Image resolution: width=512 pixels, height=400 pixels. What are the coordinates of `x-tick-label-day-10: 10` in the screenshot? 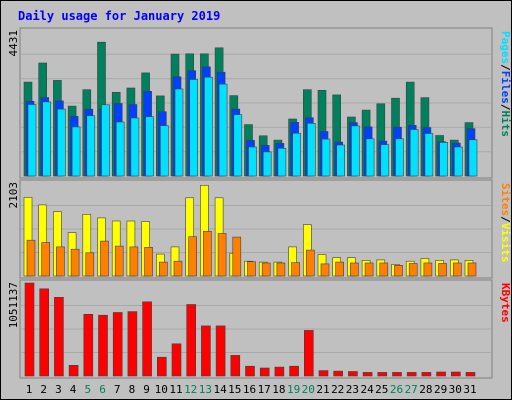 It's located at (161, 389).